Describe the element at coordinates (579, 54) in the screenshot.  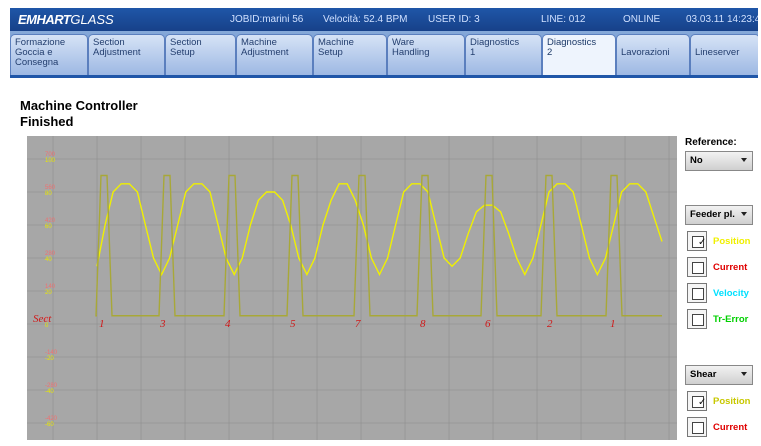
I see `tab-8: Diagnostics 2` at that location.